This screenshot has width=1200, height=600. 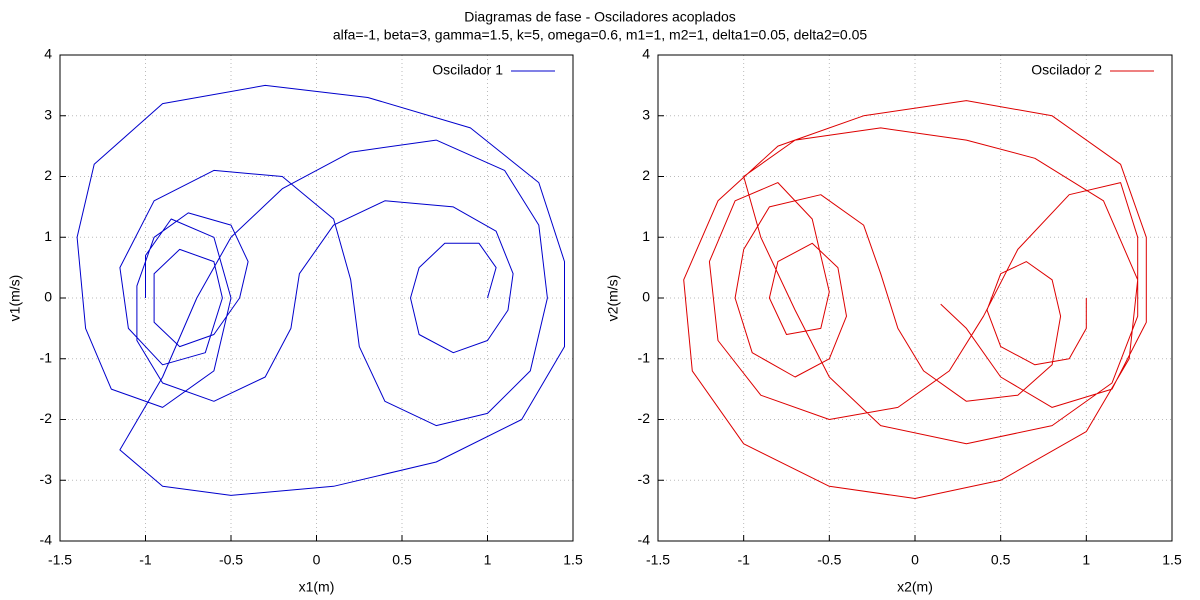 What do you see at coordinates (613, 298) in the screenshot?
I see `y-axis-label: v2(m/s)` at bounding box center [613, 298].